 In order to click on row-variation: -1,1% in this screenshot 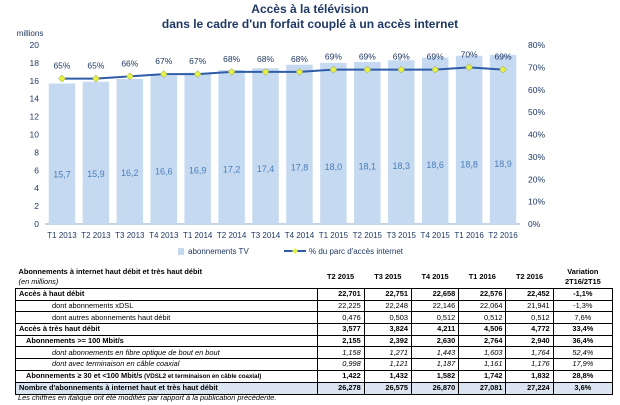, I will do `click(583, 294)`.